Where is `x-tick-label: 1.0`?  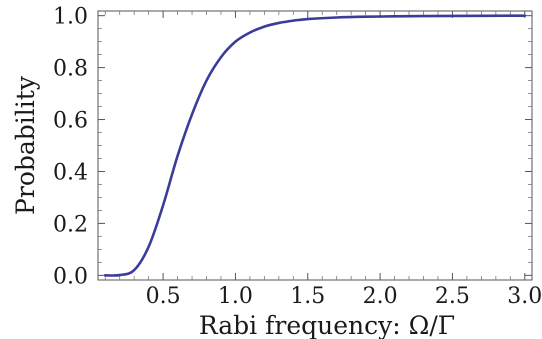 x-tick-label: 1.0 is located at coordinates (235, 296).